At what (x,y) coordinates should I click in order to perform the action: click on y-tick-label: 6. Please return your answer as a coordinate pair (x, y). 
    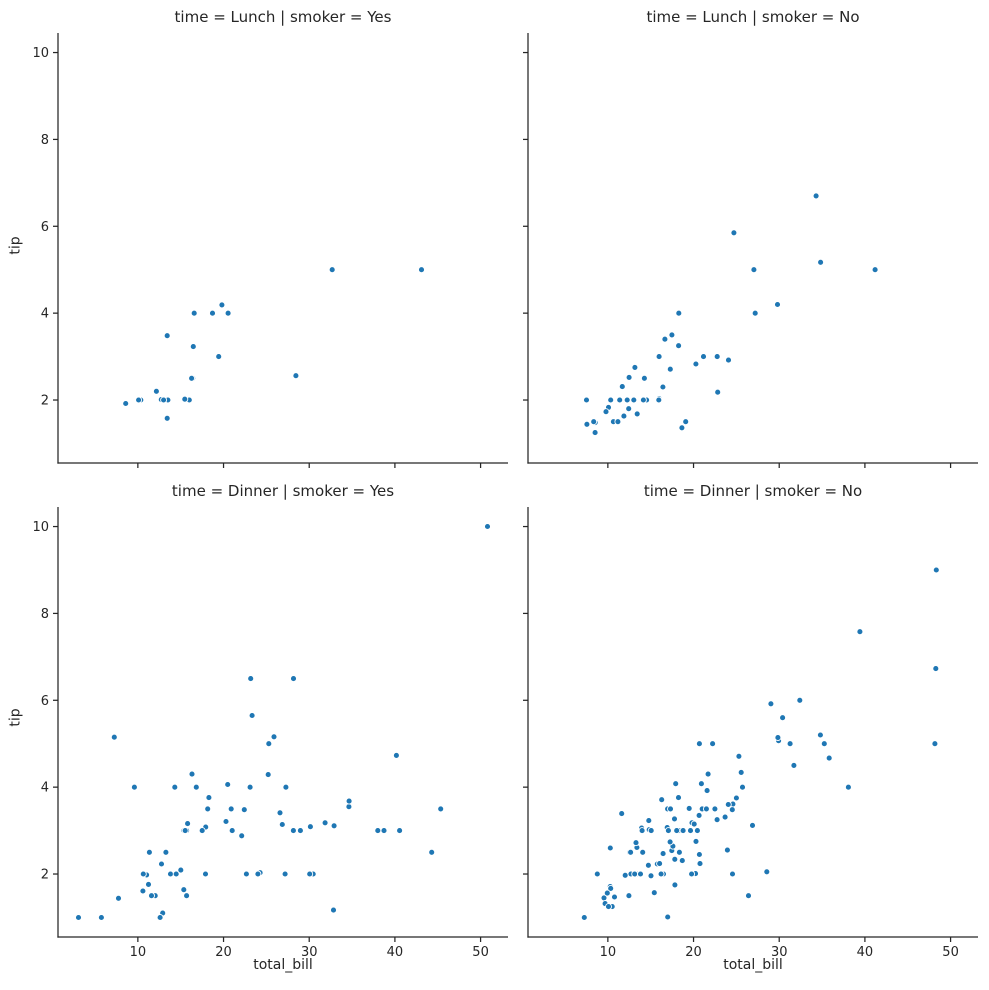
    Looking at the image, I should click on (45, 227).